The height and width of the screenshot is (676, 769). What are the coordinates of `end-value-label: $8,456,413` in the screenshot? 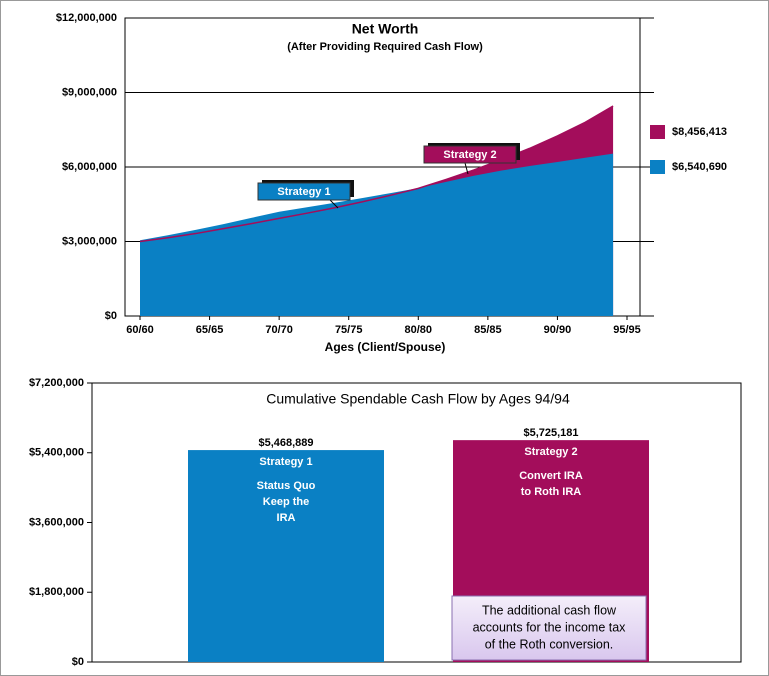 It's located at (699, 132).